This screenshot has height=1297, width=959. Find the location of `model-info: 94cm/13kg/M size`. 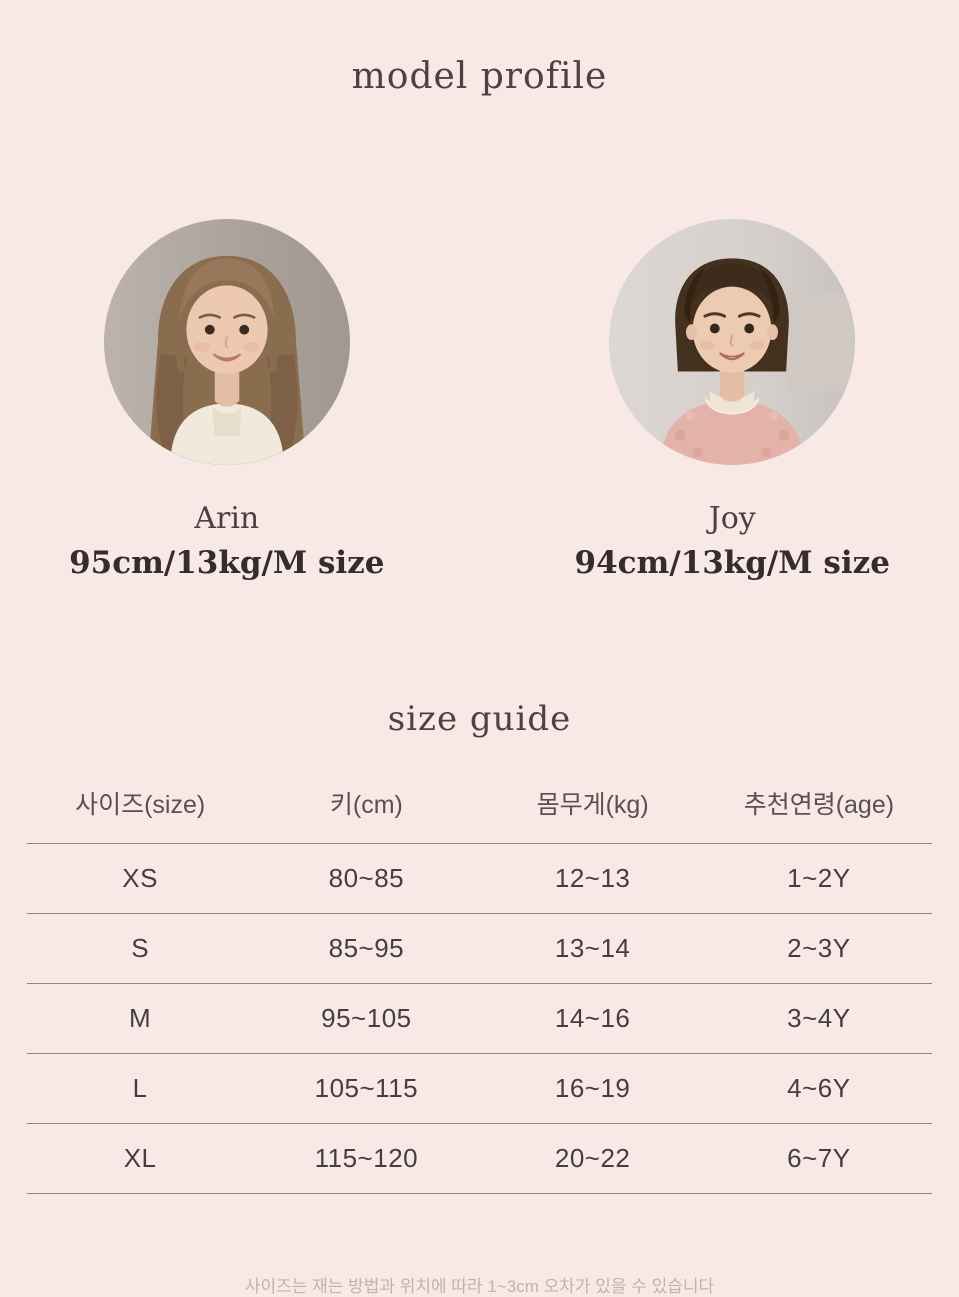

model-info: 94cm/13kg/M size is located at coordinates (732, 563).